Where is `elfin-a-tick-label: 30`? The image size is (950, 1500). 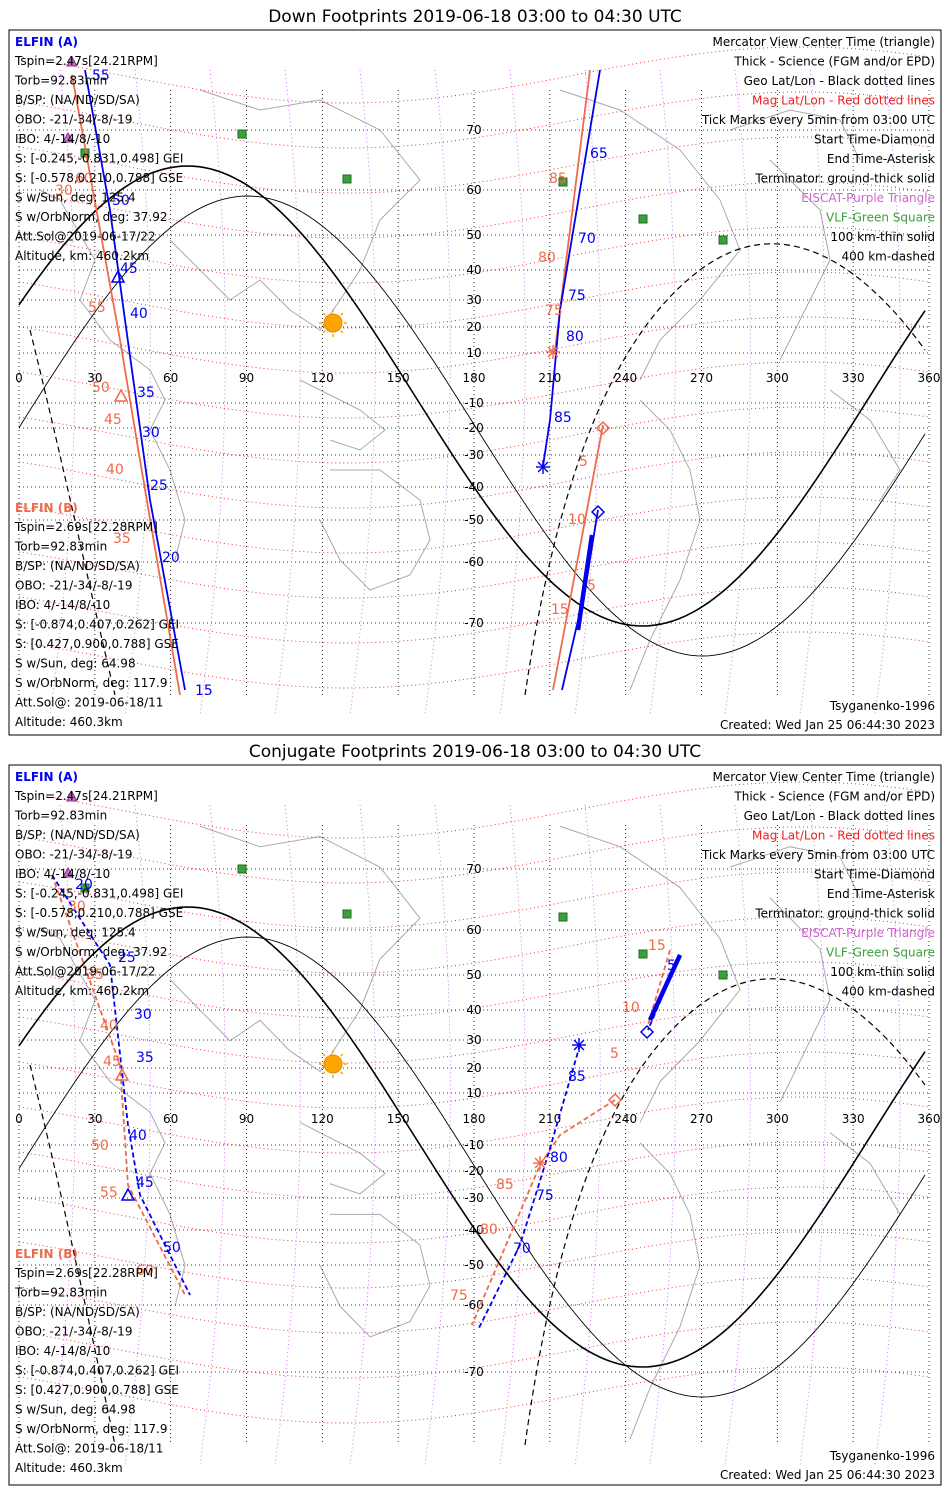 elfin-a-tick-label: 30 is located at coordinates (151, 433).